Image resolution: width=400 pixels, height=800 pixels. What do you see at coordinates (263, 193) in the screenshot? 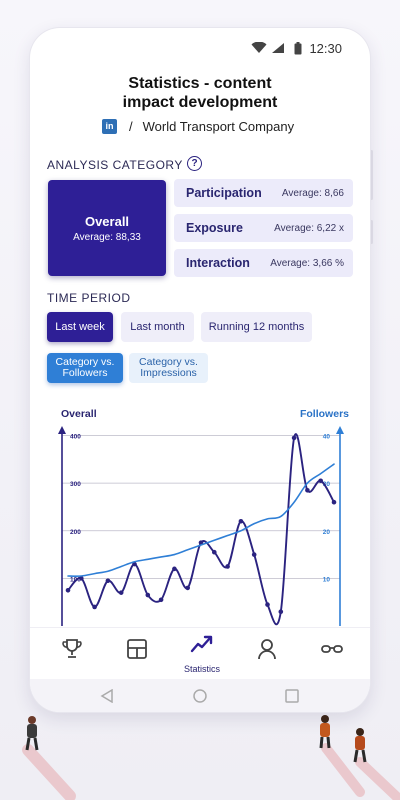
I see `participation-card: Participation Average: 8,66` at bounding box center [263, 193].